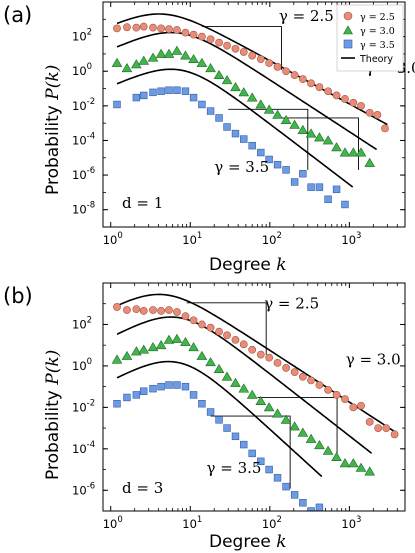 The image size is (415, 553). What do you see at coordinates (142, 203) in the screenshot?
I see `panel-a-dimension-label: d = 1` at bounding box center [142, 203].